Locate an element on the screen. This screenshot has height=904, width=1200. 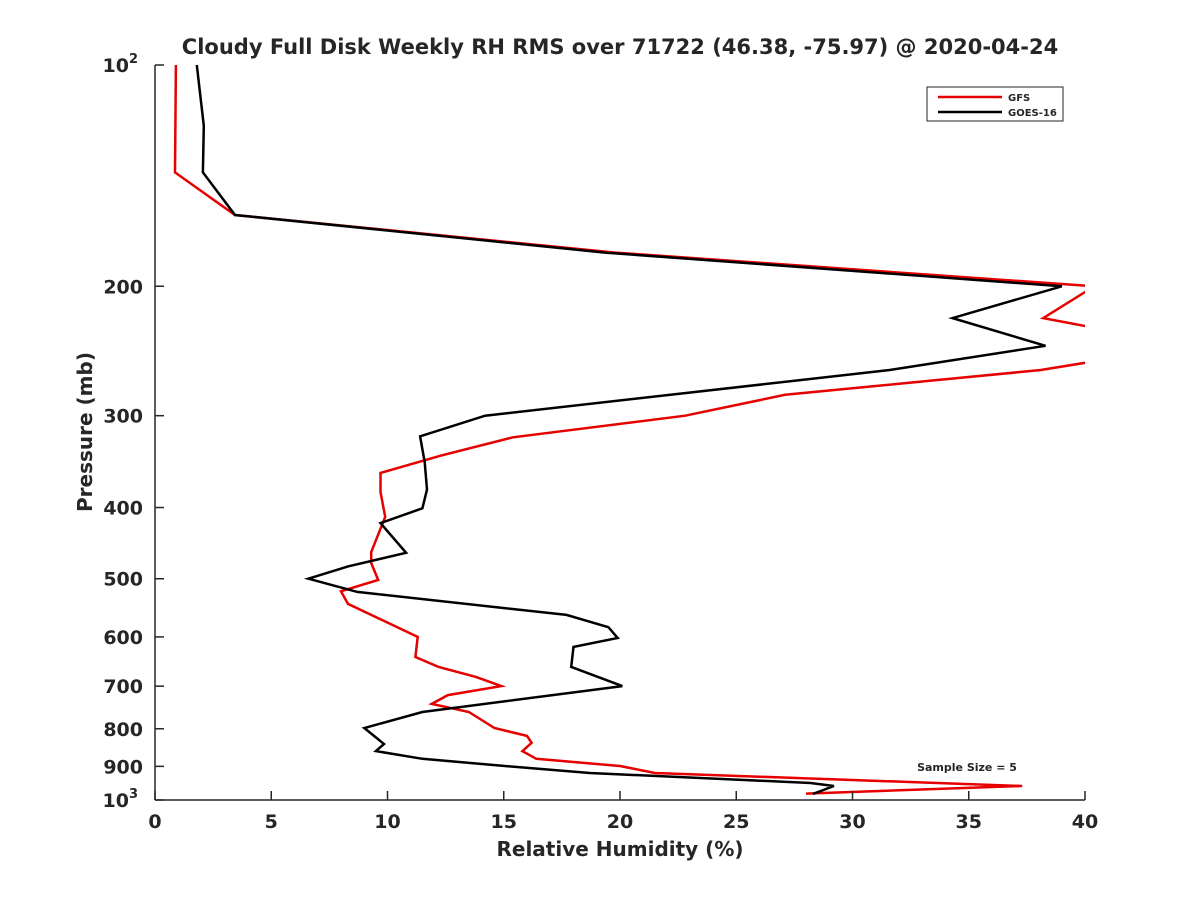
y-tick-label: 300 is located at coordinates (123, 417).